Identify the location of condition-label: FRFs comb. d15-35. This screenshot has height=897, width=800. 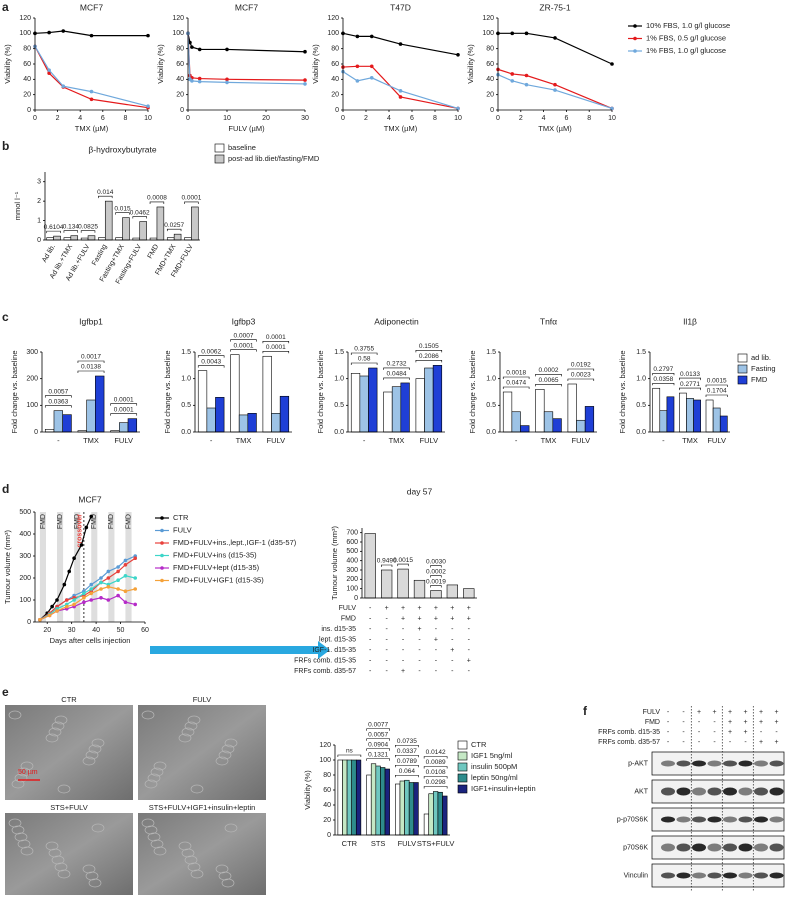
(629, 732).